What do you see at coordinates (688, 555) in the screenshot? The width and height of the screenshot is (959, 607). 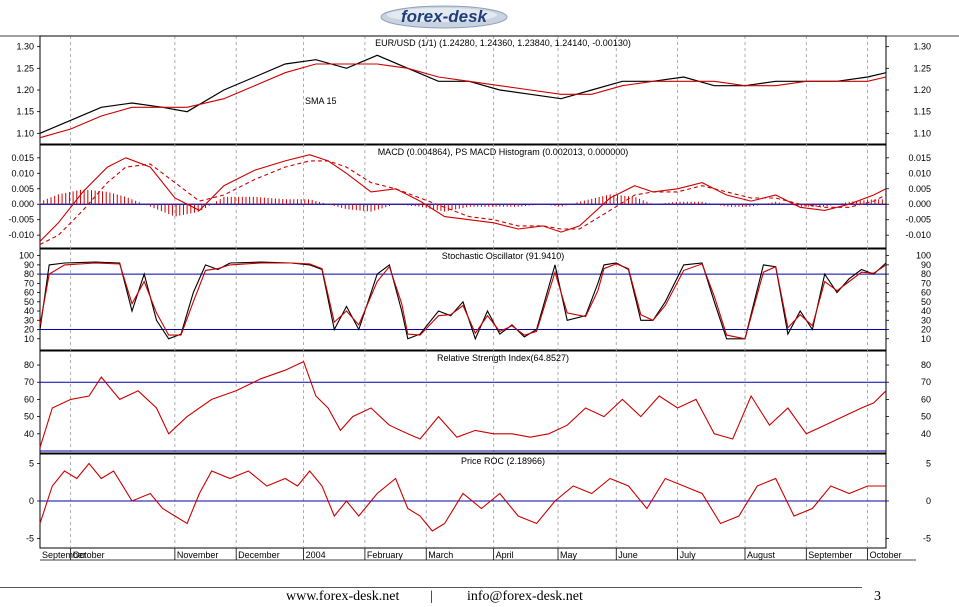 I see `month-label: July` at bounding box center [688, 555].